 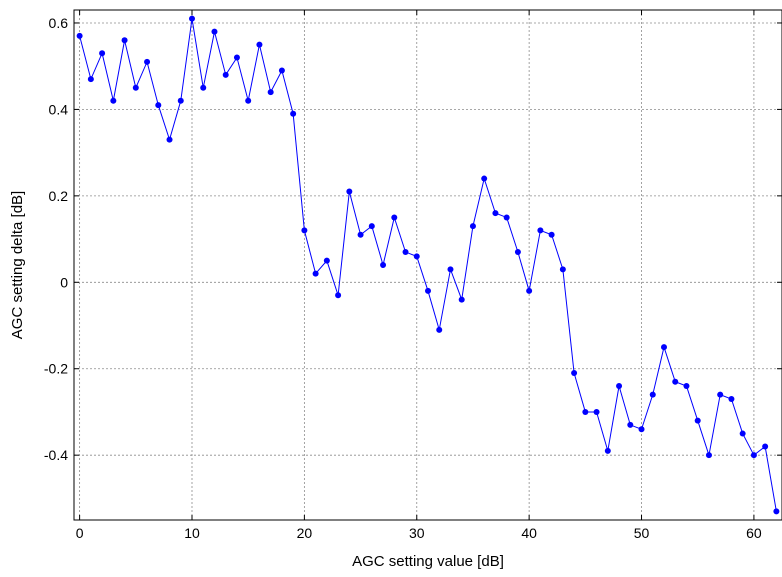 What do you see at coordinates (529, 533) in the screenshot?
I see `x-tick-label: 40` at bounding box center [529, 533].